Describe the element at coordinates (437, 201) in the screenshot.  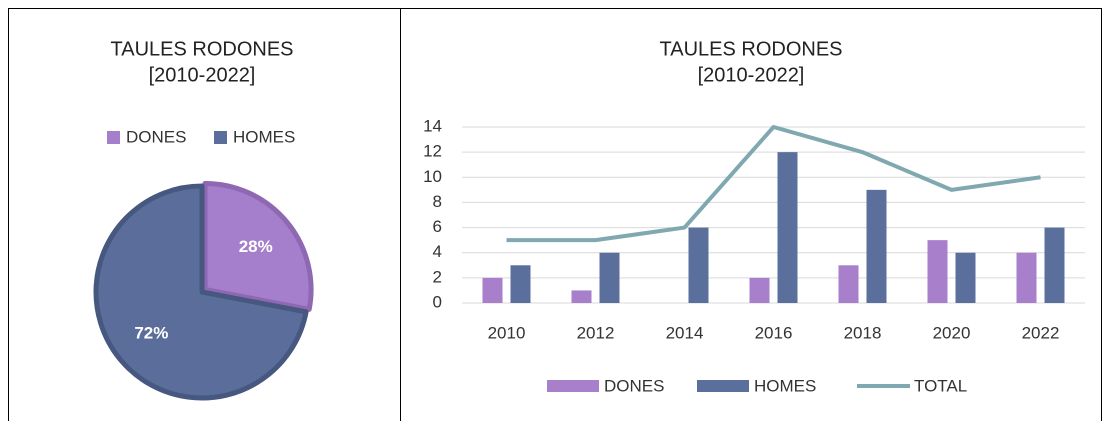
I see `y-tick-label: 8` at that location.